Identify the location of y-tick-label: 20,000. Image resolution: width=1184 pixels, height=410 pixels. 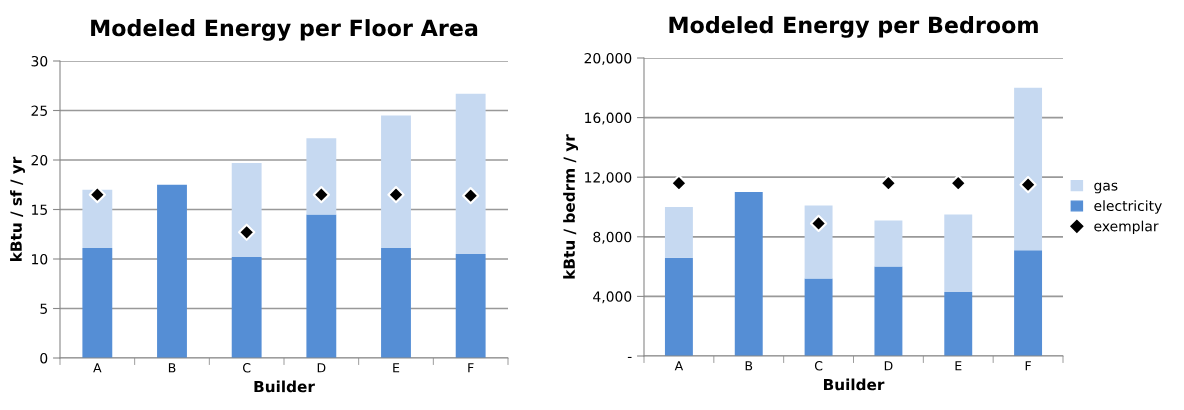
(608, 58).